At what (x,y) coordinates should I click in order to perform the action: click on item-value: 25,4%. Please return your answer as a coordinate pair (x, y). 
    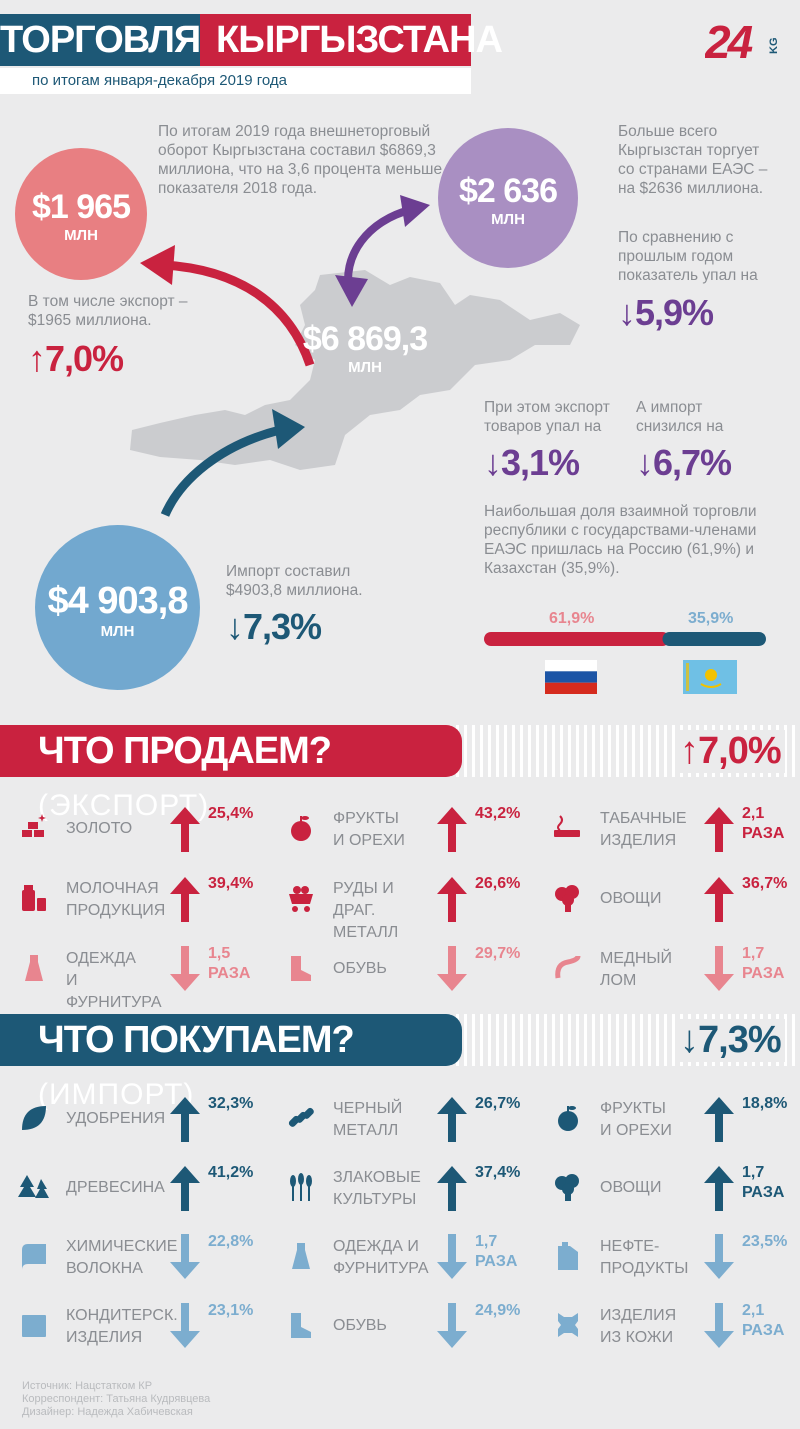
    Looking at the image, I should click on (231, 813).